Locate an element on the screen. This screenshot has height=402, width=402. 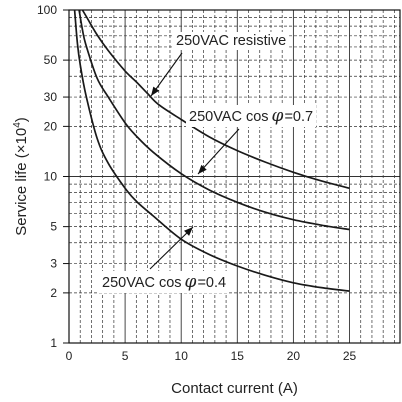
annotation-resistive: 250VAC resistive is located at coordinates (220, 64).